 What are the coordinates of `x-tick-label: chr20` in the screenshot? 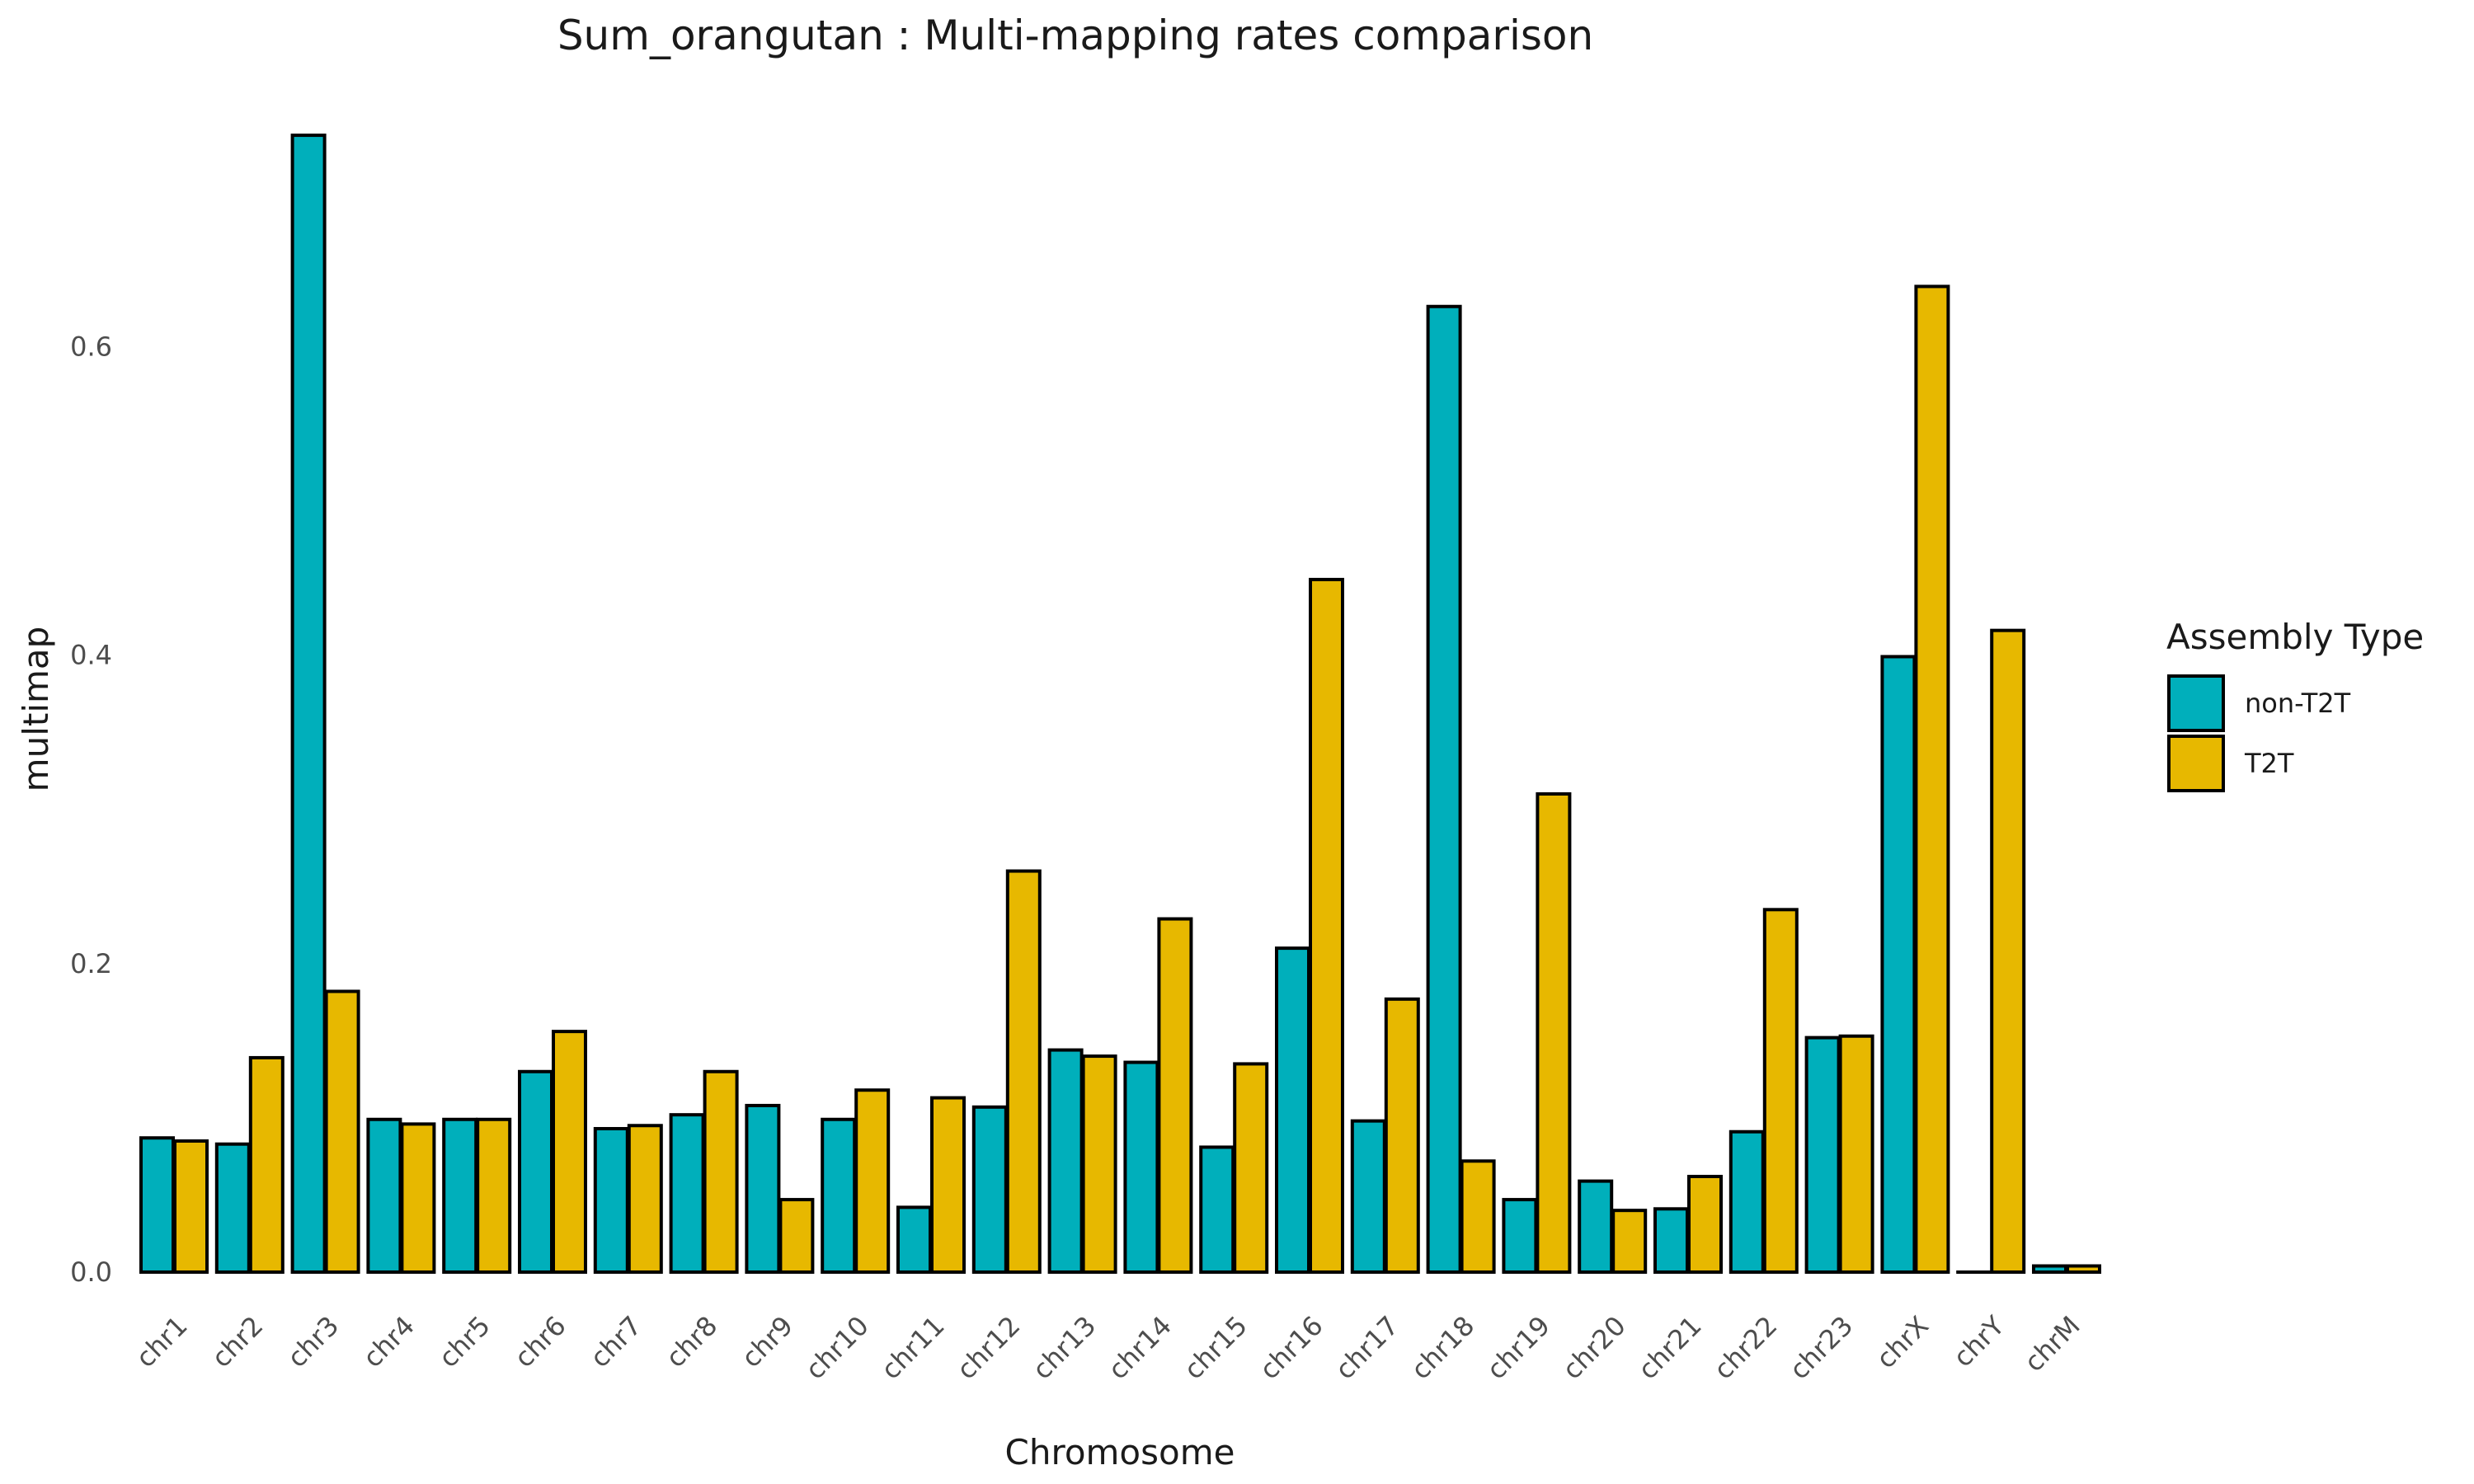 It's located at (1594, 1348).